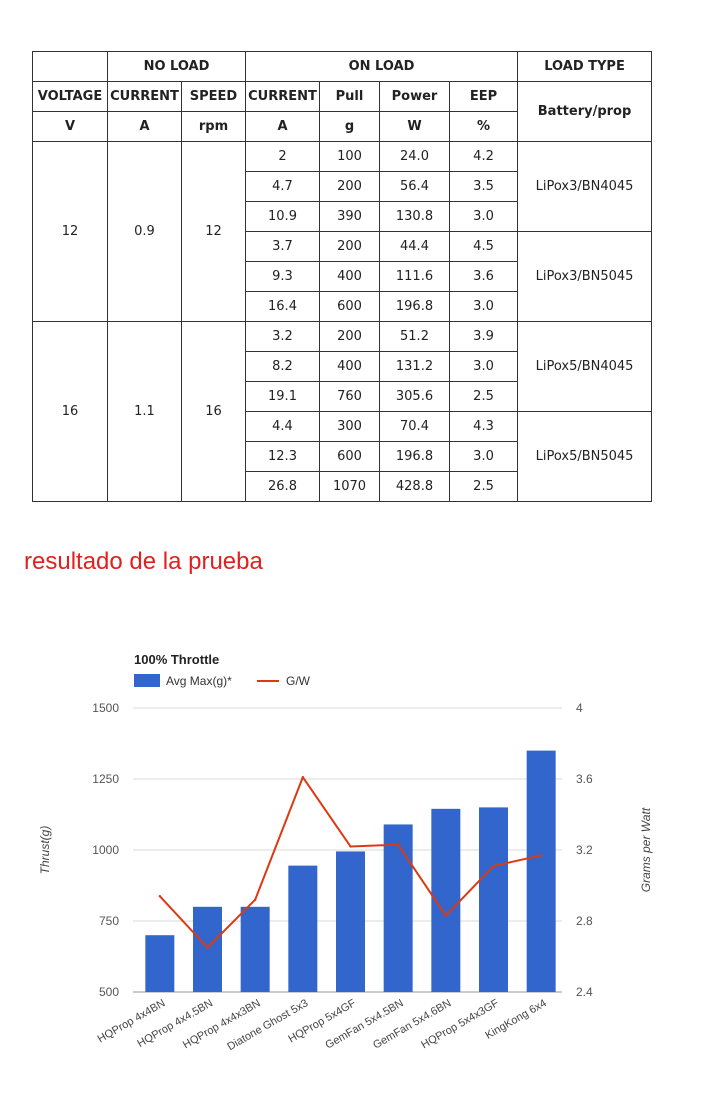 Image resolution: width=720 pixels, height=1104 pixels. Describe the element at coordinates (282, 396) in the screenshot. I see `load-current-cell: 19.1` at that location.